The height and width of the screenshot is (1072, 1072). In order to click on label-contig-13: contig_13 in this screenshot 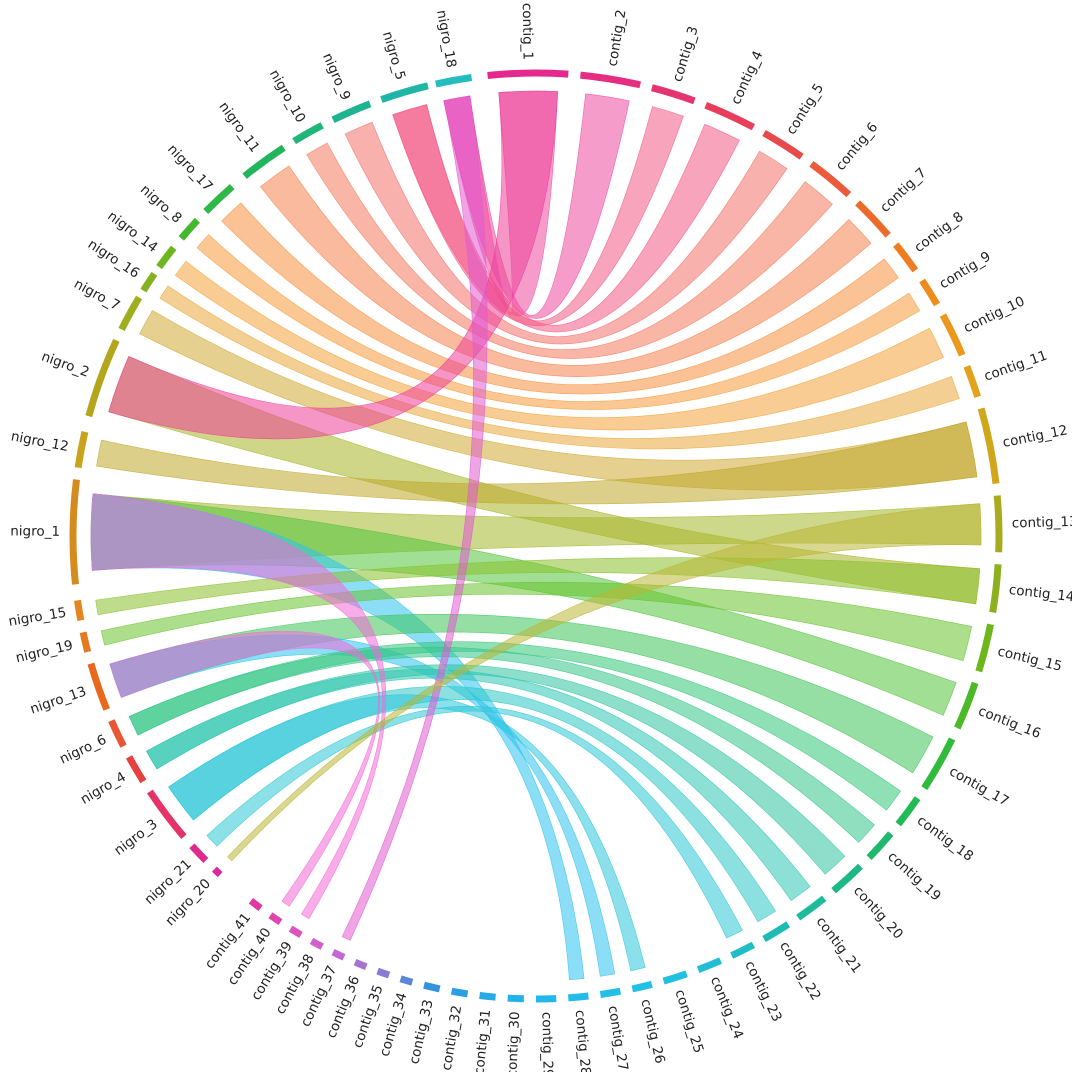, I will do `click(1042, 523)`.